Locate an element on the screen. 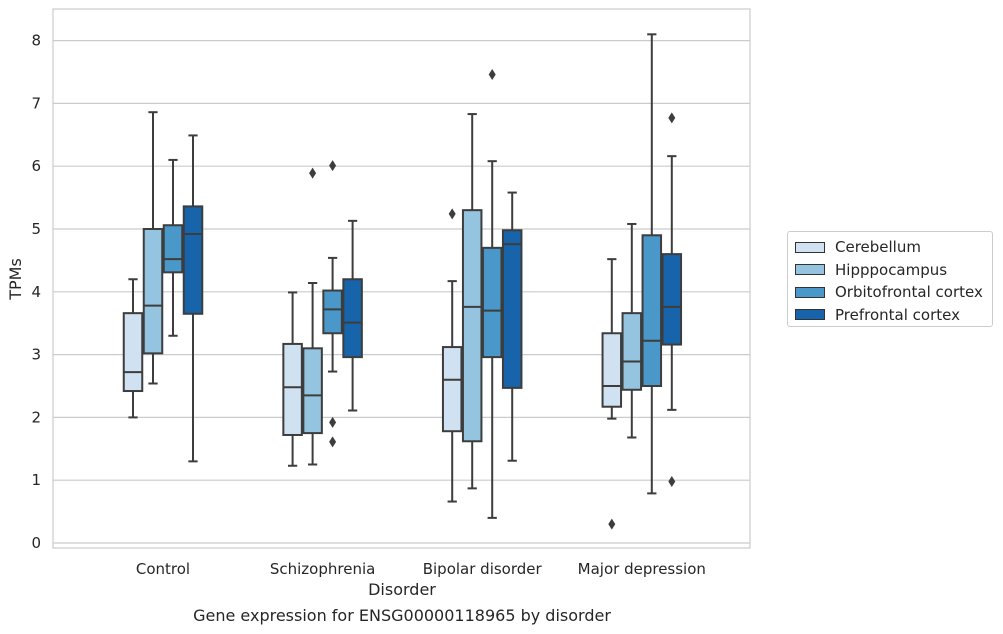 This screenshot has width=1003, height=634. legend-label: Orbitofrontal cortex is located at coordinates (909, 292).